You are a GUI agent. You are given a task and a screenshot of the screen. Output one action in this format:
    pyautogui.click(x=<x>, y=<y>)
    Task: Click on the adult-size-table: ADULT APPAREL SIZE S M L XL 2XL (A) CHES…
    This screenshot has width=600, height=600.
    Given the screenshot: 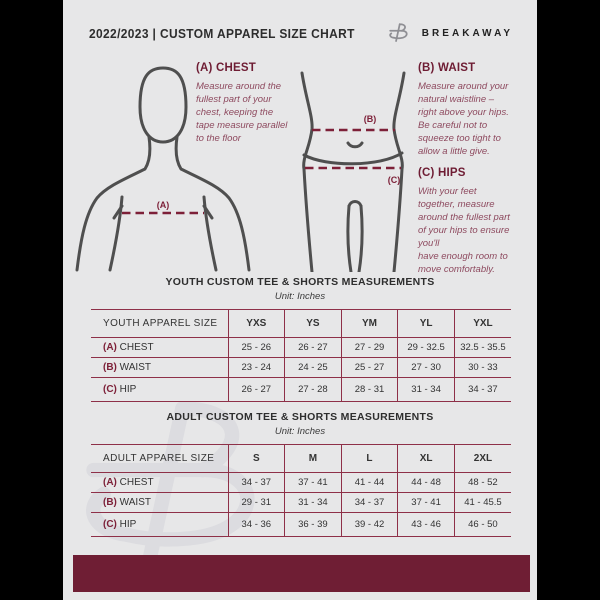 What is the action you would take?
    pyautogui.click(x=301, y=490)
    